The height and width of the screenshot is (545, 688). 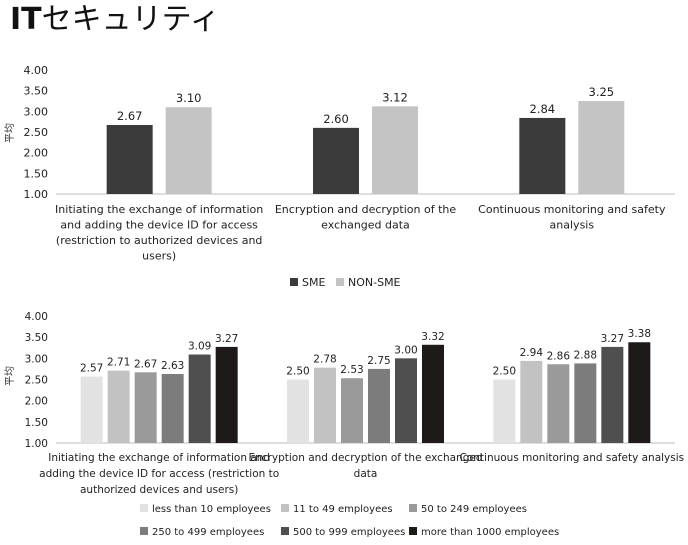 What do you see at coordinates (351, 370) in the screenshot?
I see `bar-value-label: 2.53` at bounding box center [351, 370].